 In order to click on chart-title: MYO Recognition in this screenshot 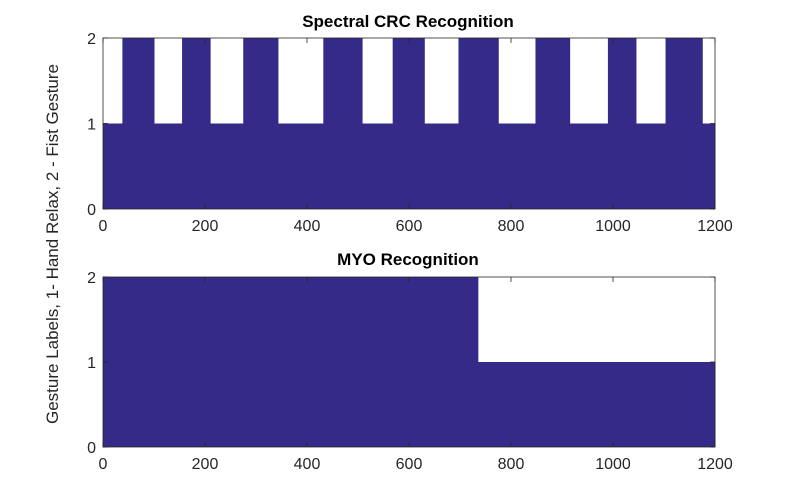, I will do `click(408, 259)`.